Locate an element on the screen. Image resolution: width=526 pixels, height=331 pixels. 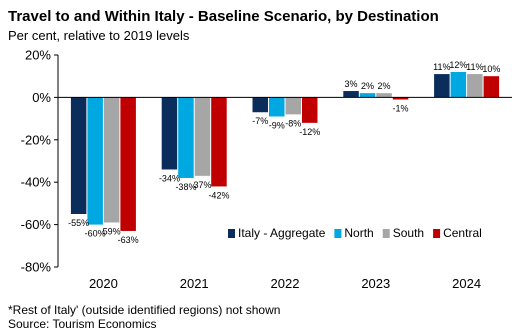
y-tick-label: 20% is located at coordinates (38, 55).